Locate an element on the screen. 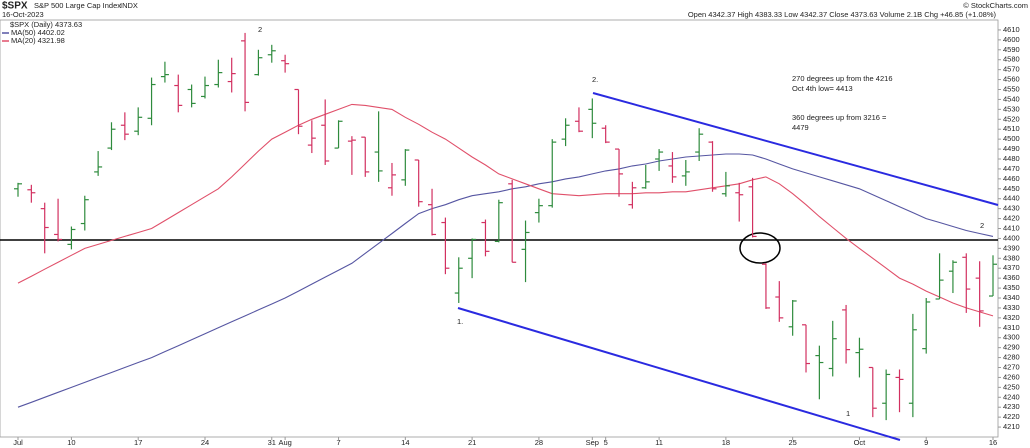  index-name: S&P 500 Large Cap Index is located at coordinates (77, 5).